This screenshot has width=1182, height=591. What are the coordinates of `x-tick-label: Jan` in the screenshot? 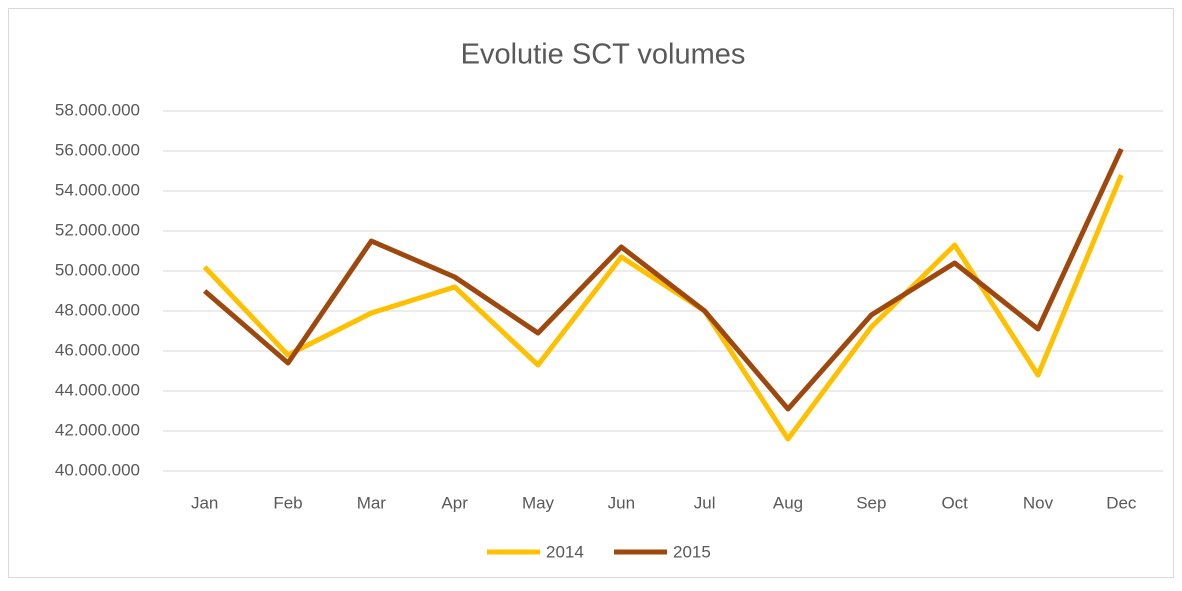 It's located at (204, 502).